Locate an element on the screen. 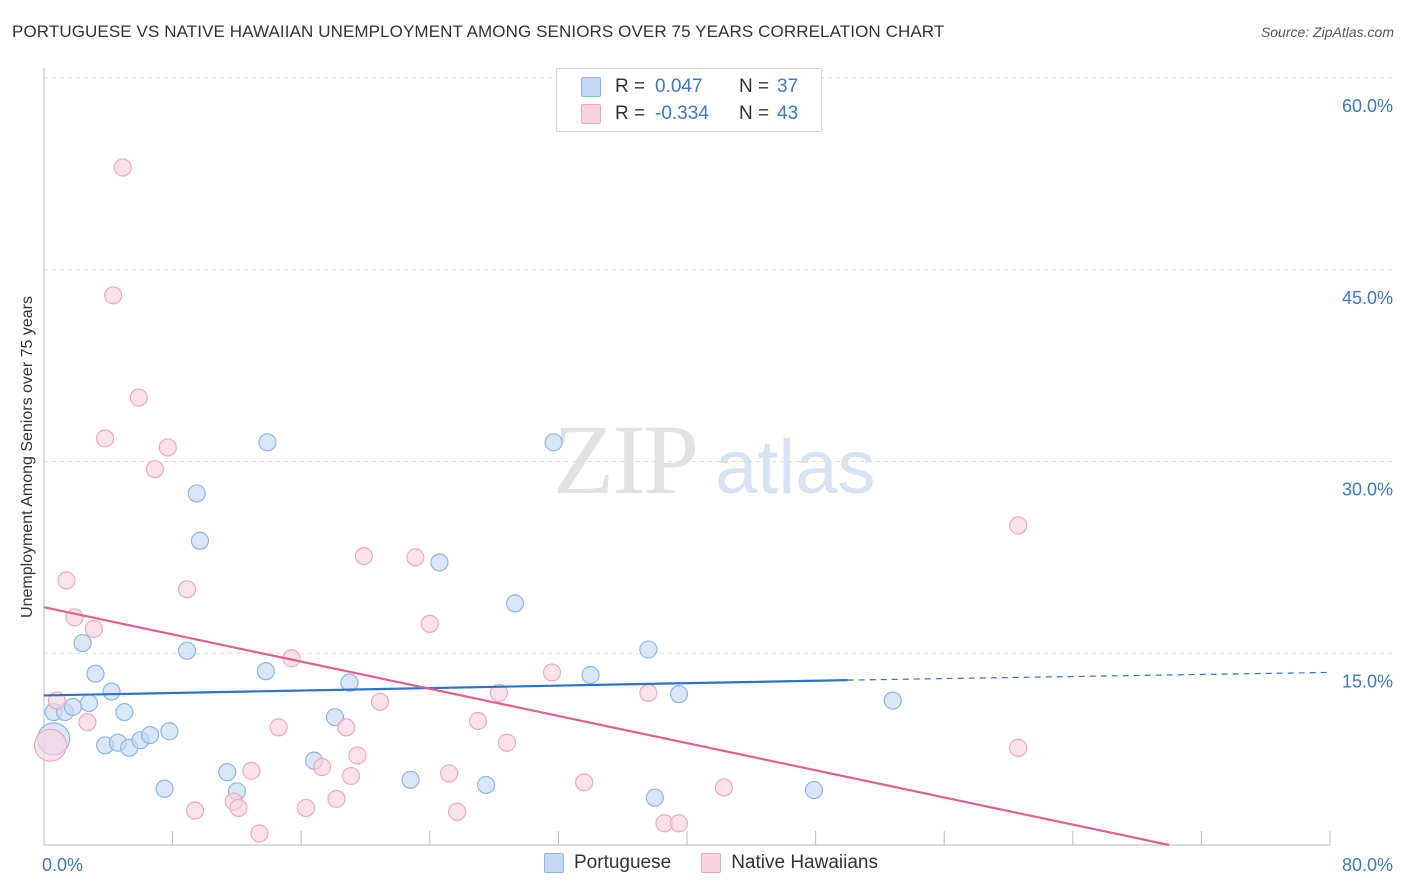 This screenshot has width=1406, height=892. legend-label: Native Hawaiians is located at coordinates (804, 862).